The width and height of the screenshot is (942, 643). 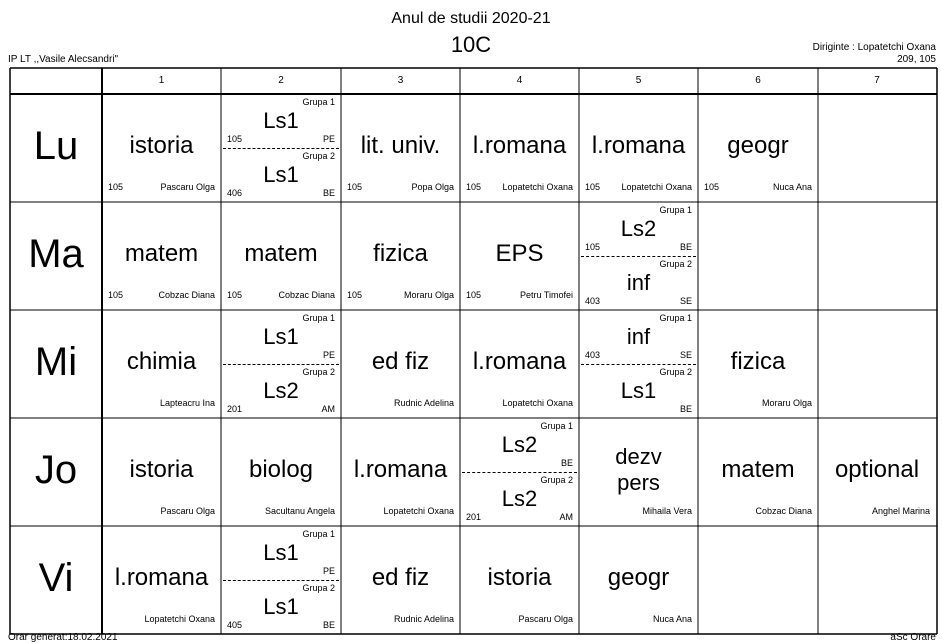 I want to click on lesson-cell: ed fiz Rudnic Adelina, so click(x=400, y=580).